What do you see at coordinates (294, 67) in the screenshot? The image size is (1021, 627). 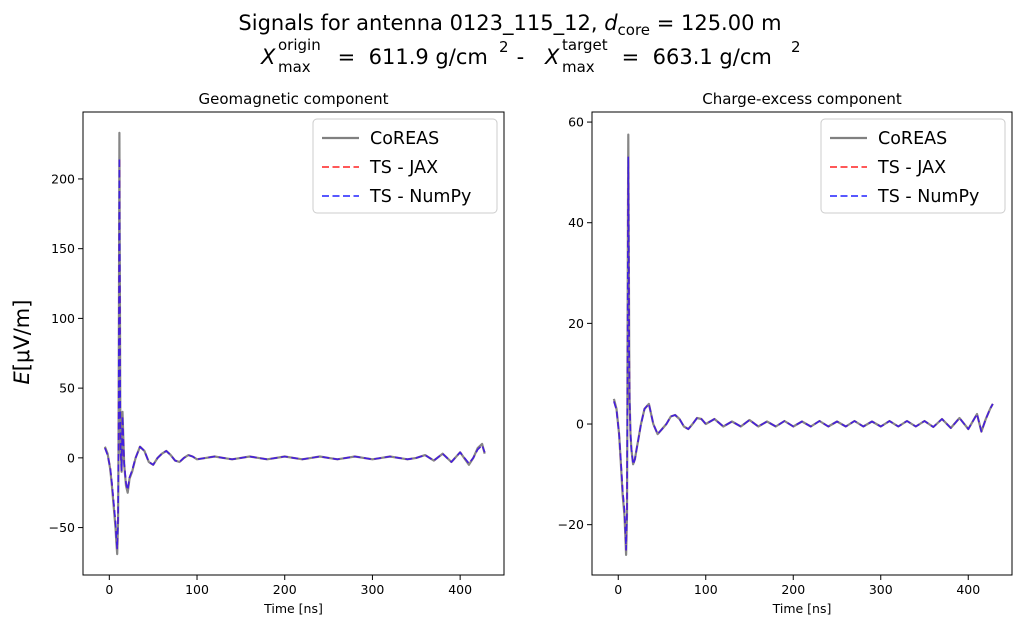 I see `max-subscript-origin: max` at bounding box center [294, 67].